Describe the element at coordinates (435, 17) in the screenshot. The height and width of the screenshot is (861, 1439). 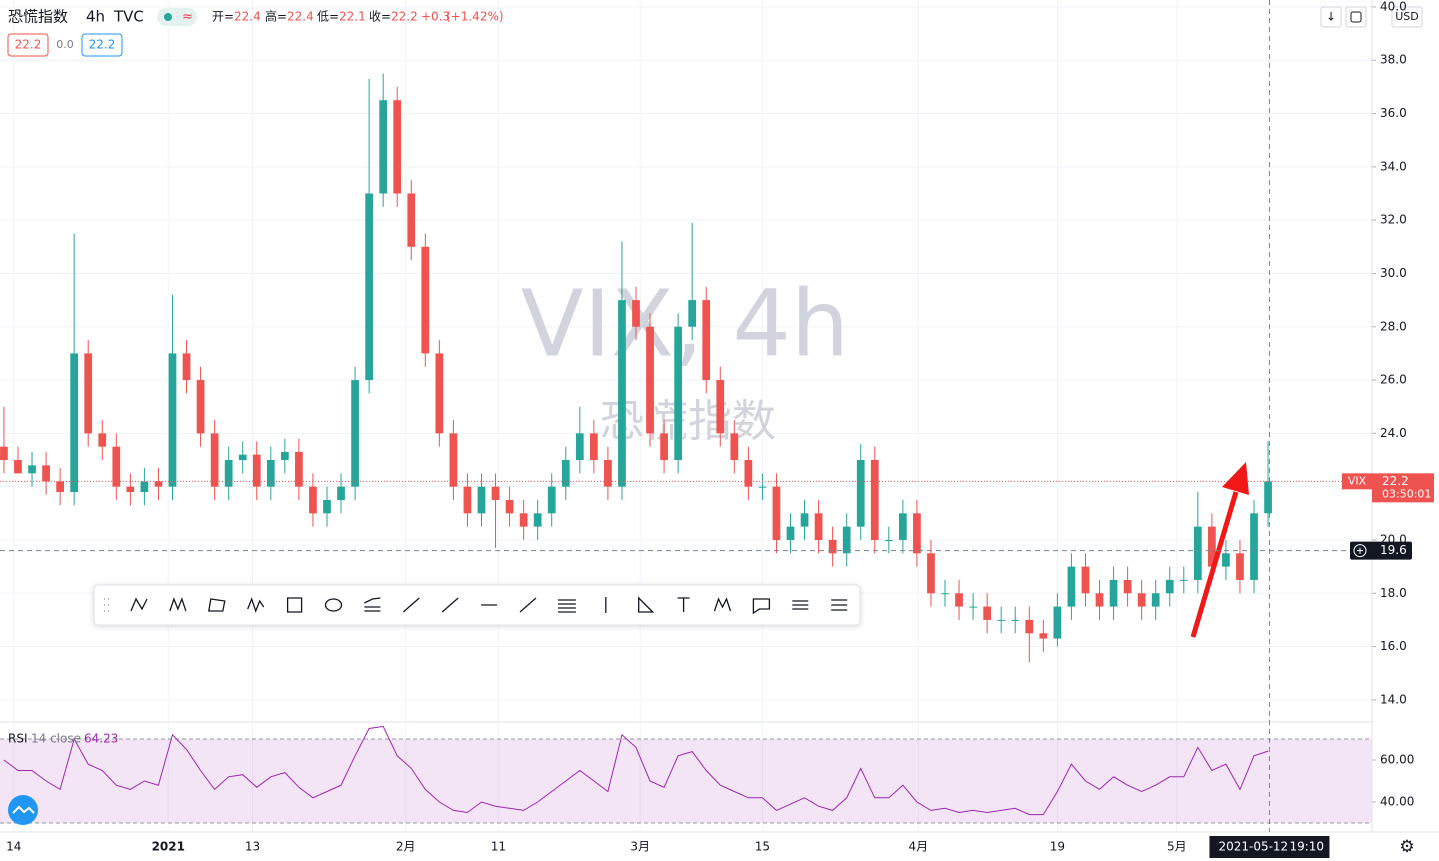
I see `change: +0.3` at that location.